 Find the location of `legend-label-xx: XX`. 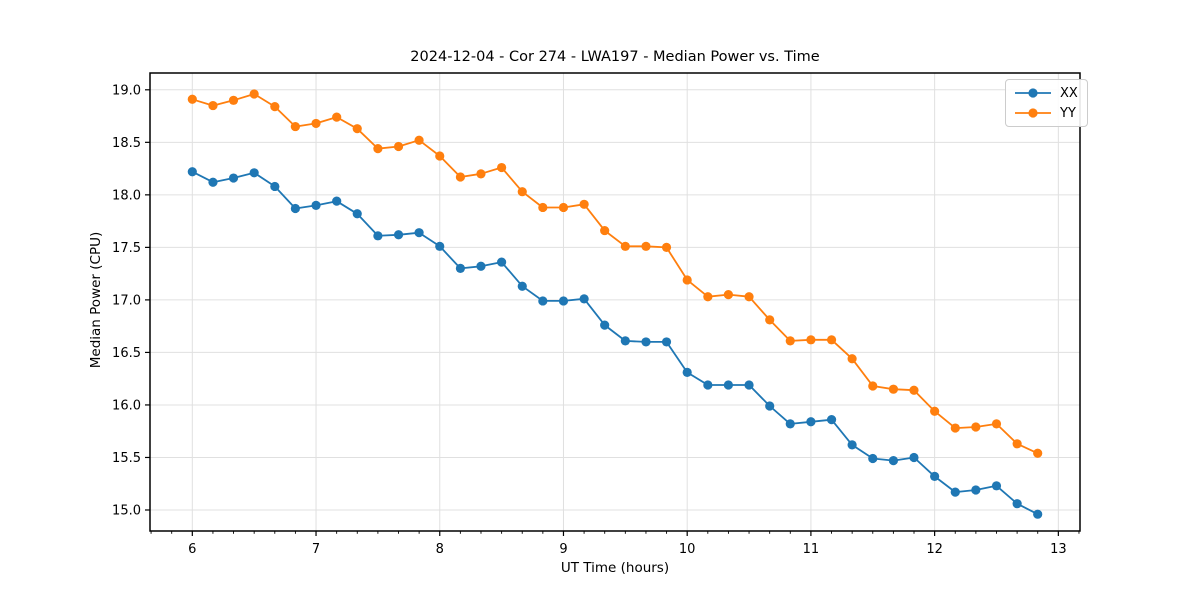

legend-label-xx: XX is located at coordinates (1069, 93).